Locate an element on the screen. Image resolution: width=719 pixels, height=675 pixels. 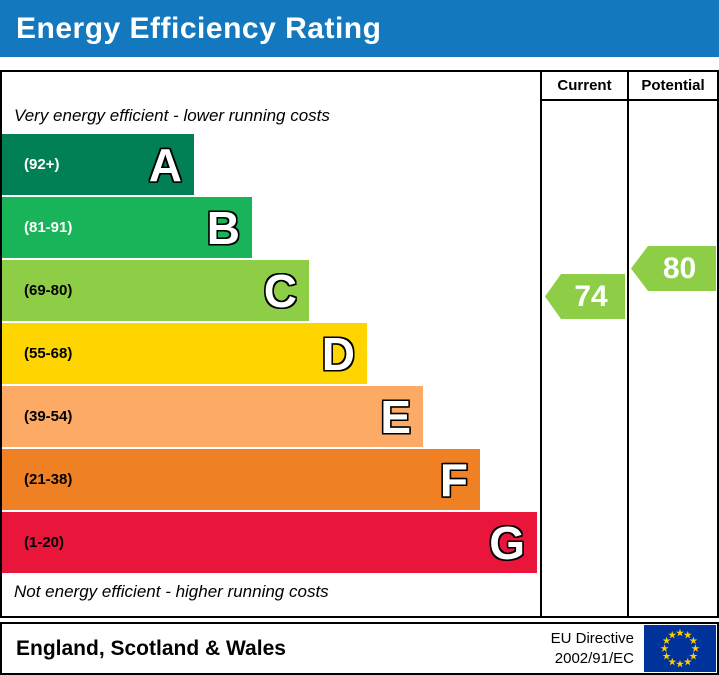
band-letter: F is located at coordinates (453, 479).